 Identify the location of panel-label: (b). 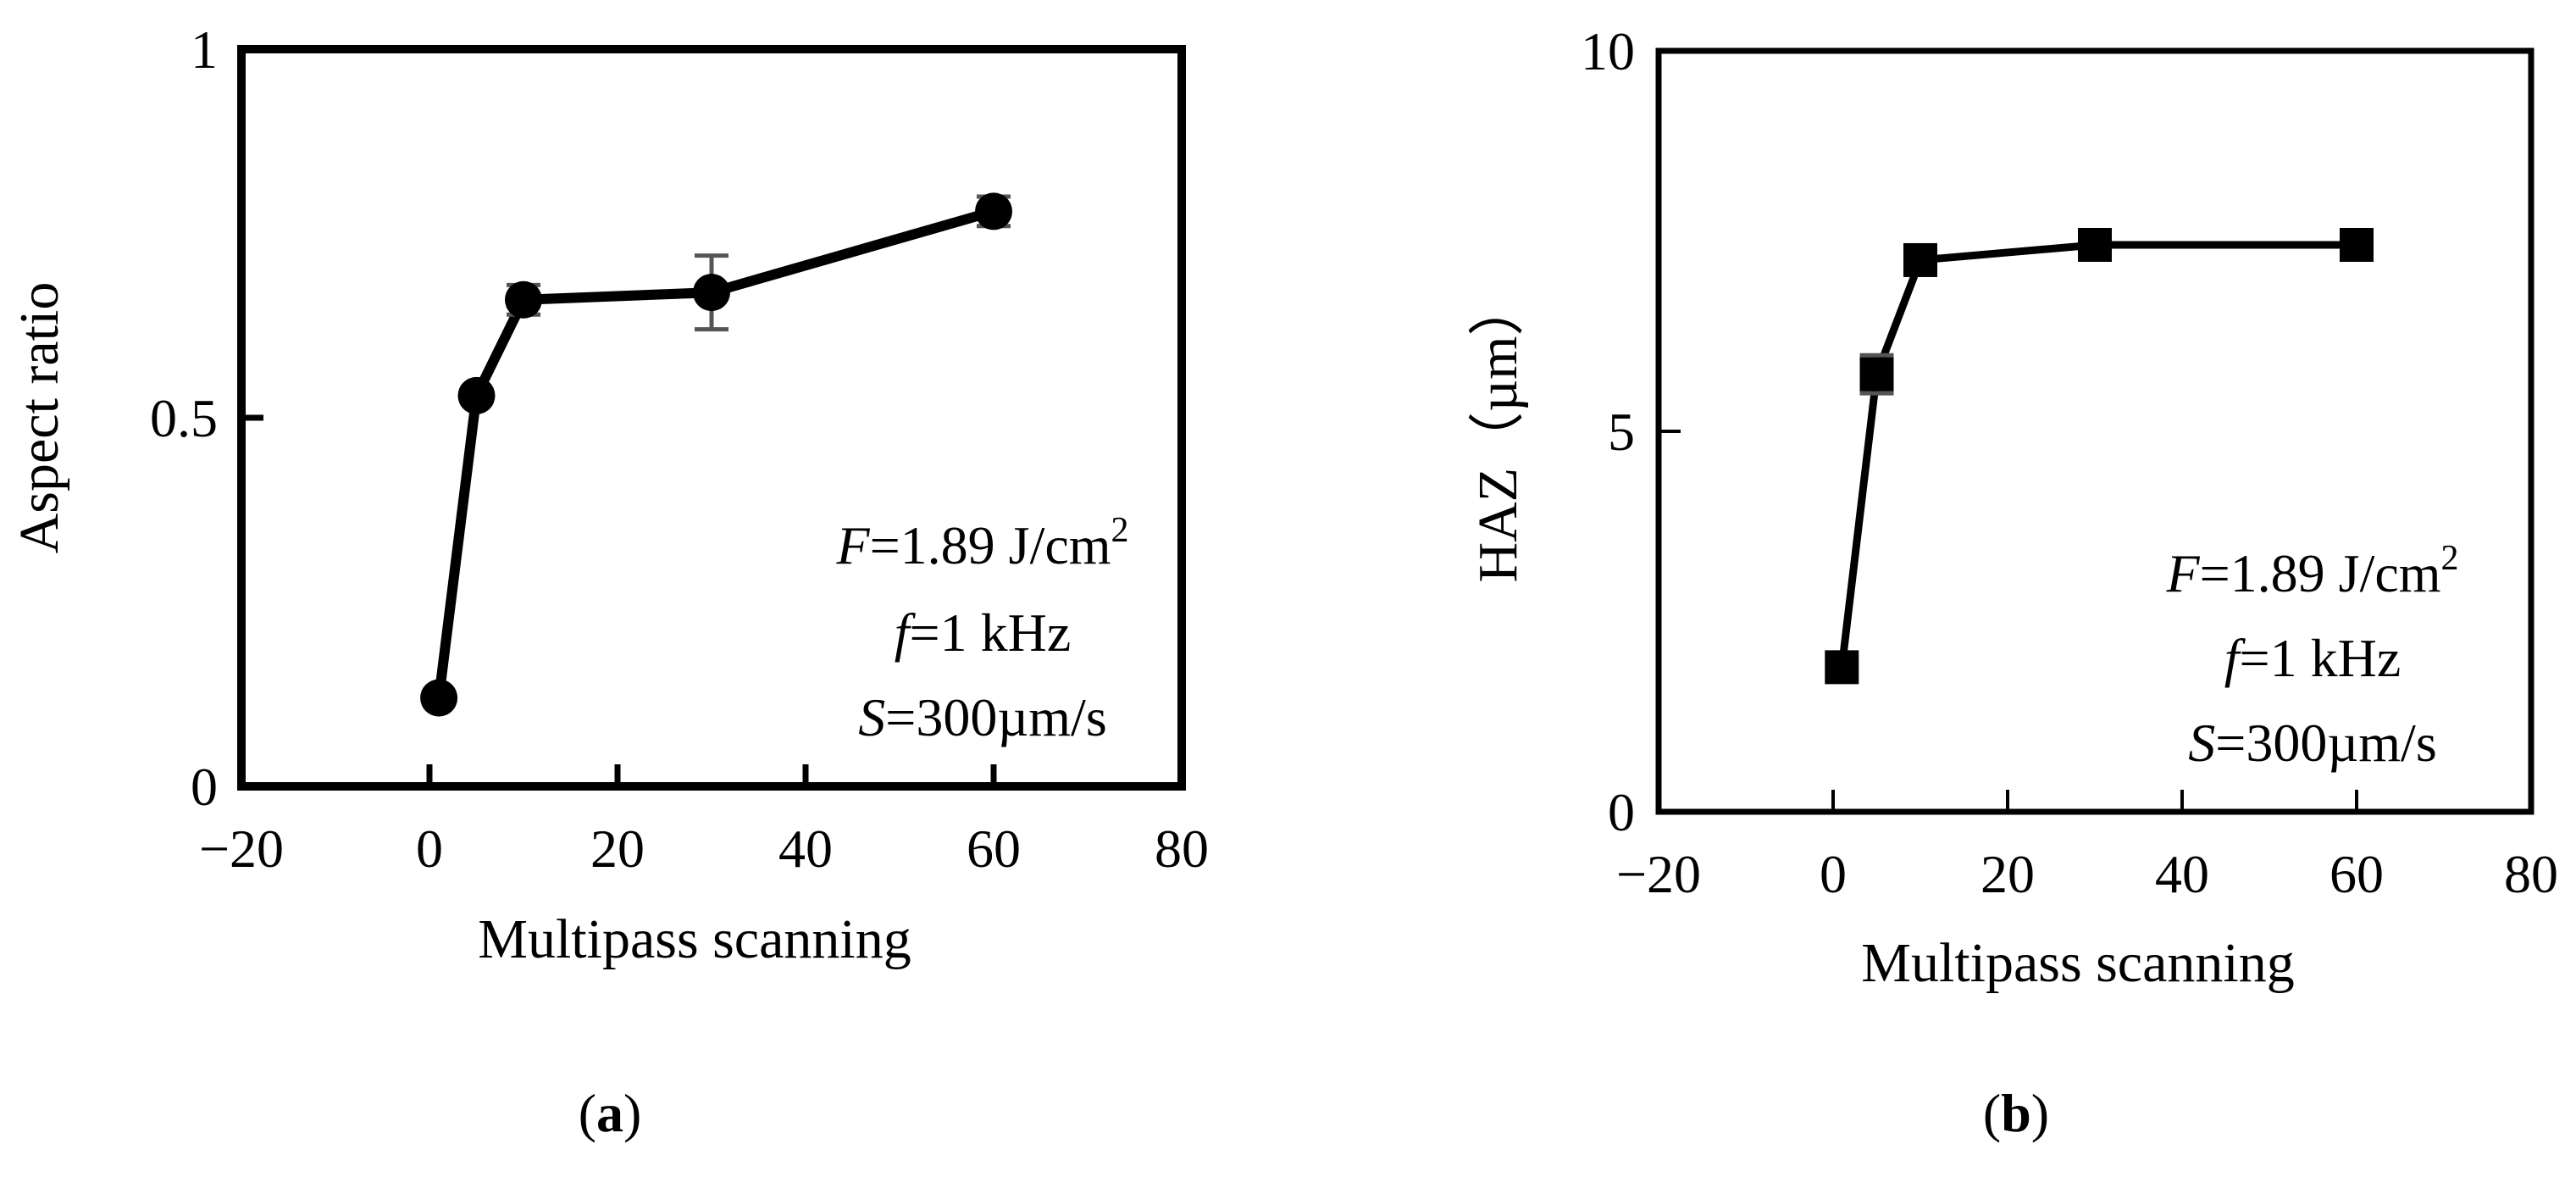
(2016, 1113).